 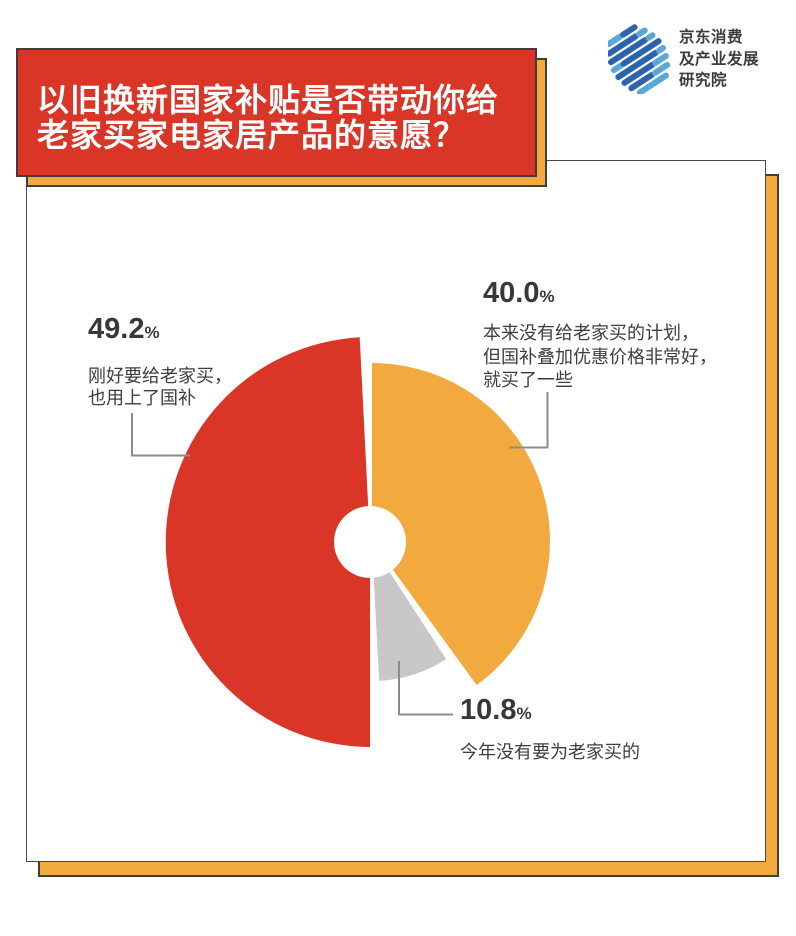 I want to click on jd-logo-text: 京东消费 及产业发展 研究院, so click(x=719, y=59).